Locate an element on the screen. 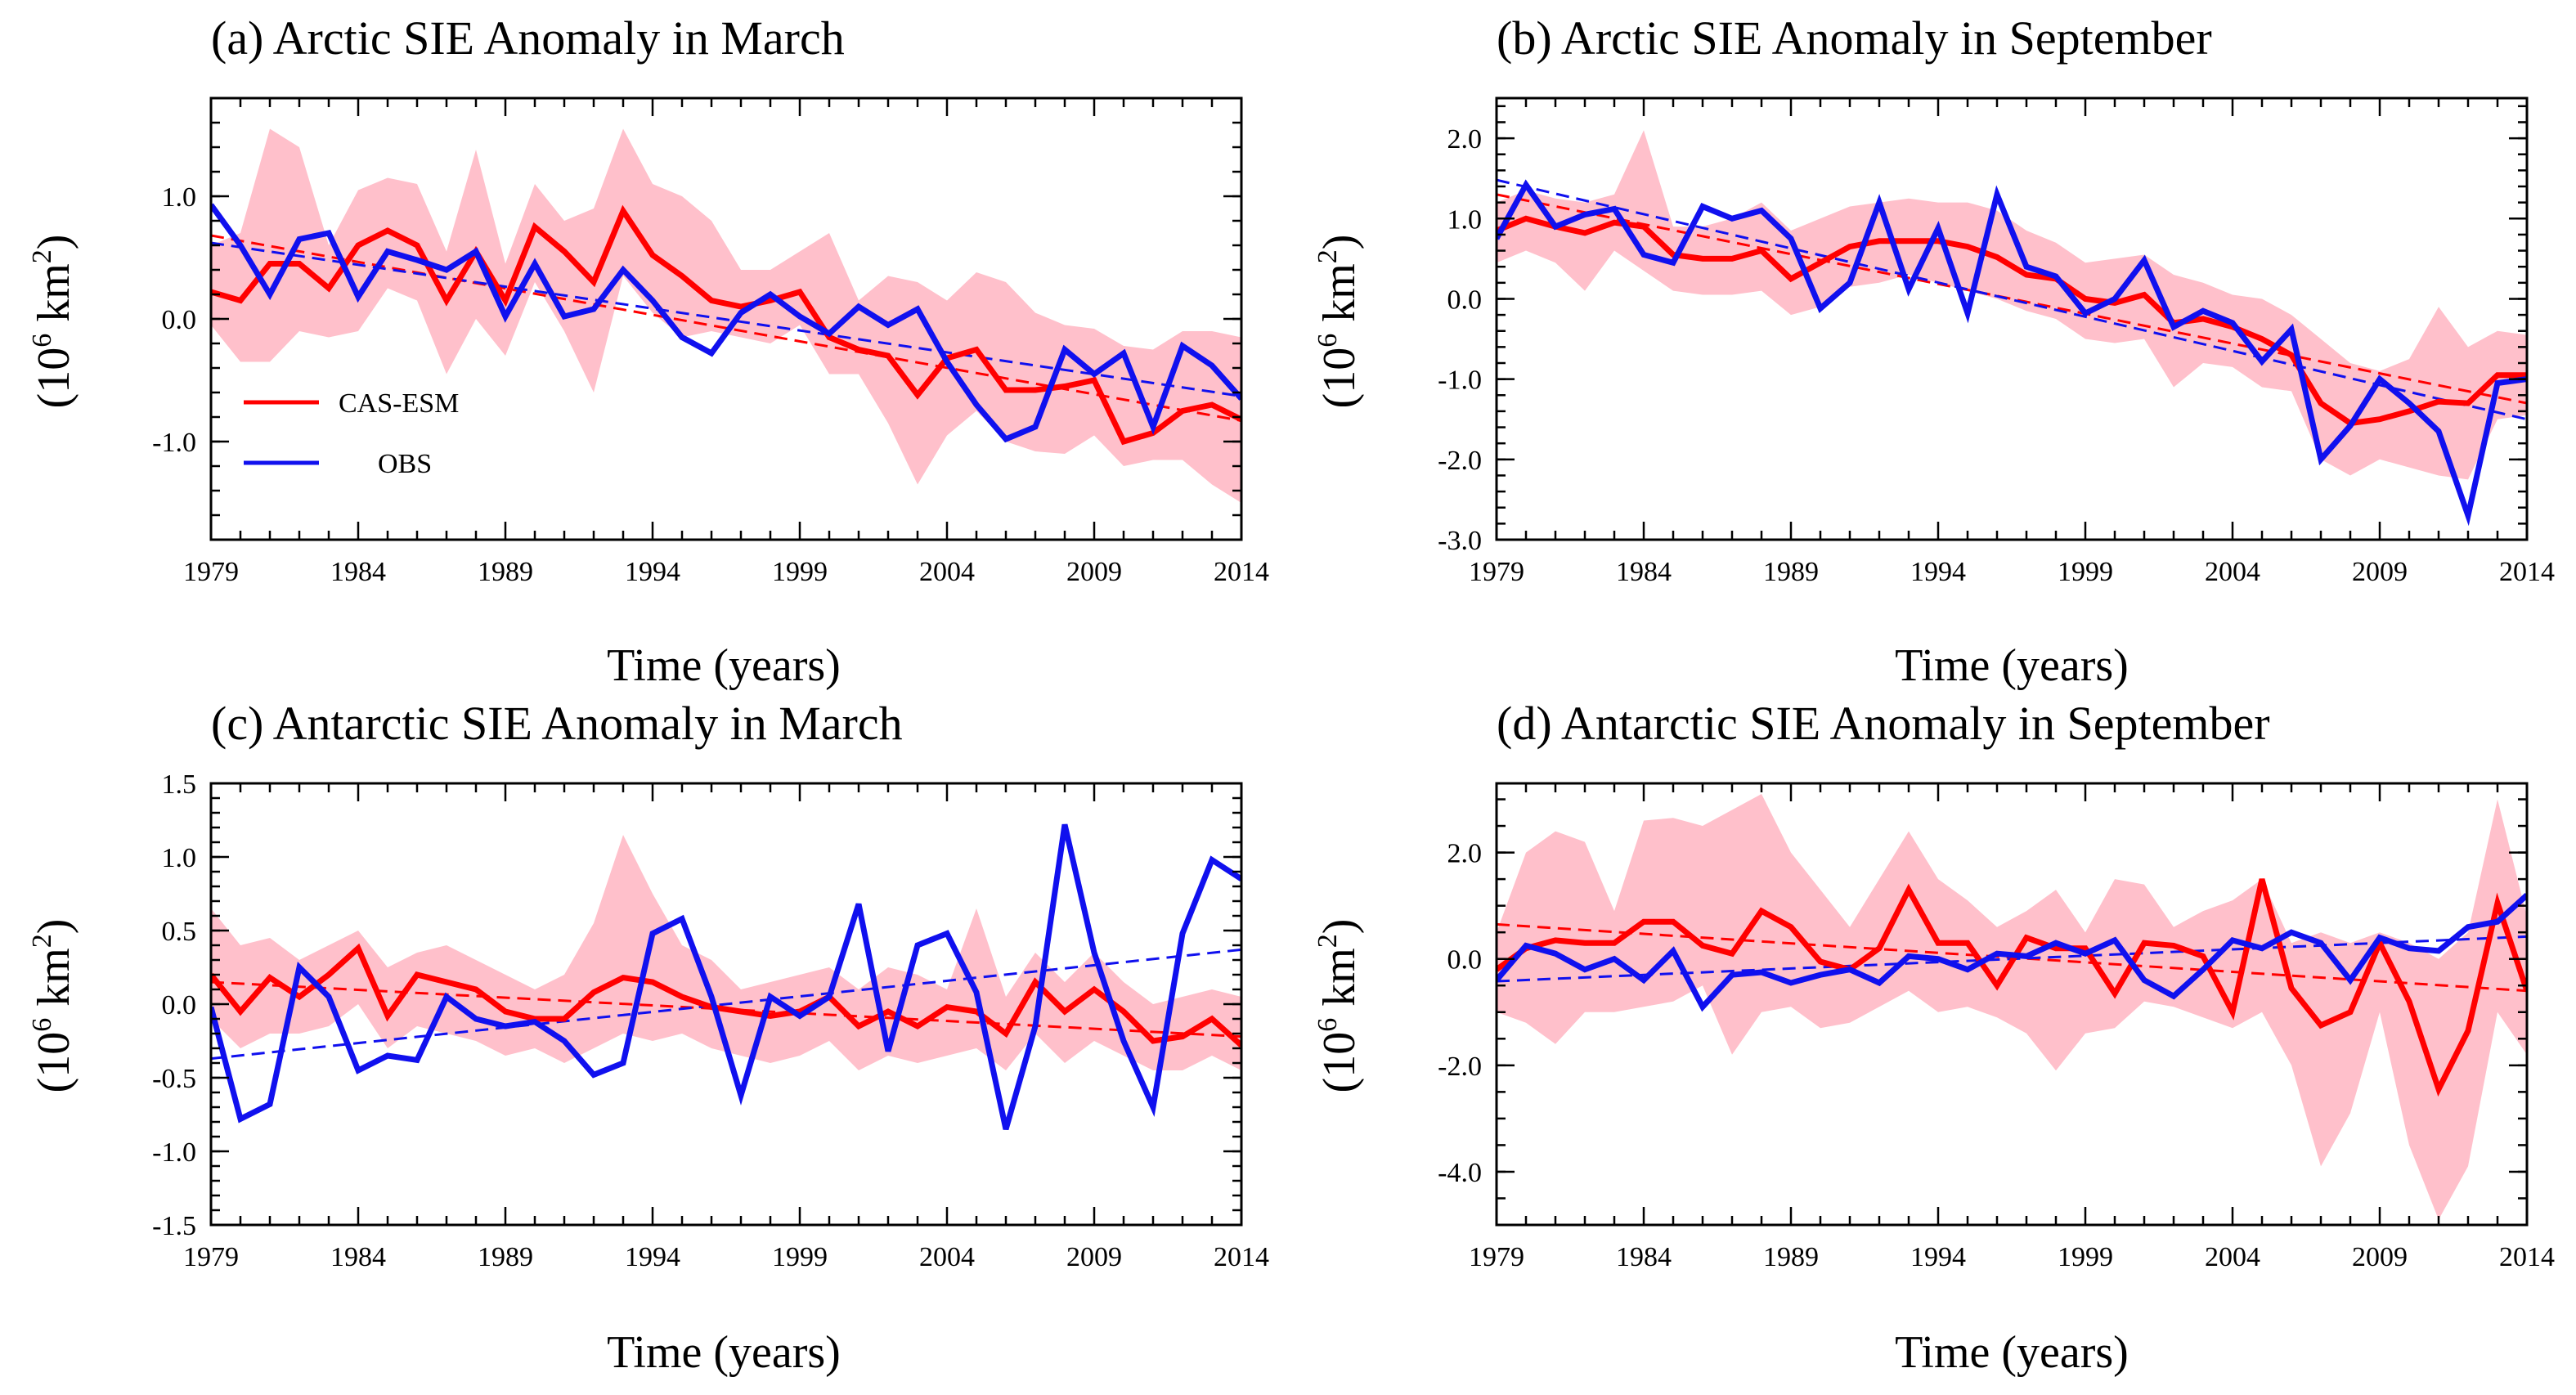  panel-c-x-axis-label: Time (years) is located at coordinates (724, 1353).